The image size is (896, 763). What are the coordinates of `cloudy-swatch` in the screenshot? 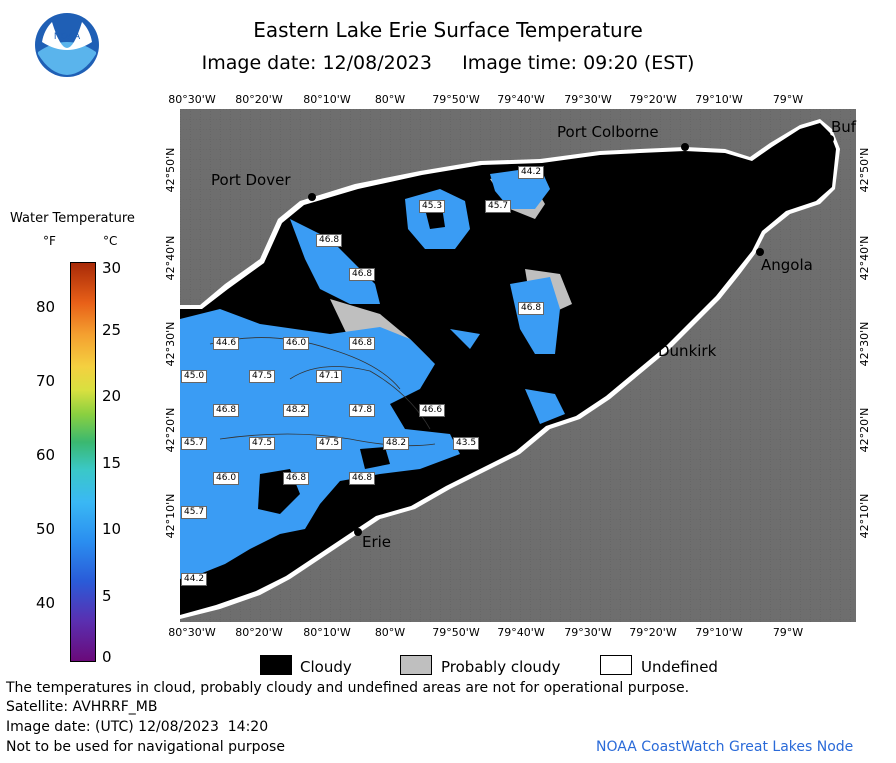 It's located at (276, 665).